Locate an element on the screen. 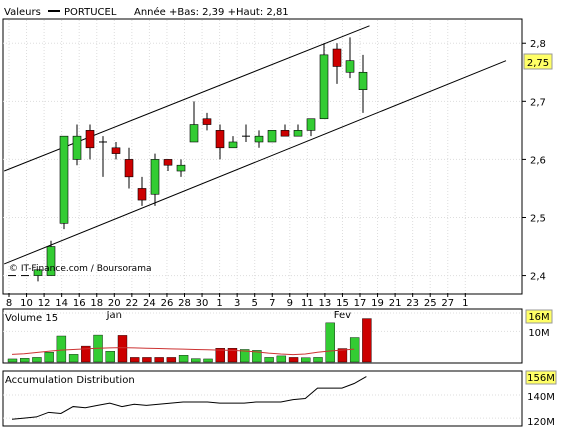 This screenshot has width=570, height=430. last-price-badge is located at coordinates (538, 61).